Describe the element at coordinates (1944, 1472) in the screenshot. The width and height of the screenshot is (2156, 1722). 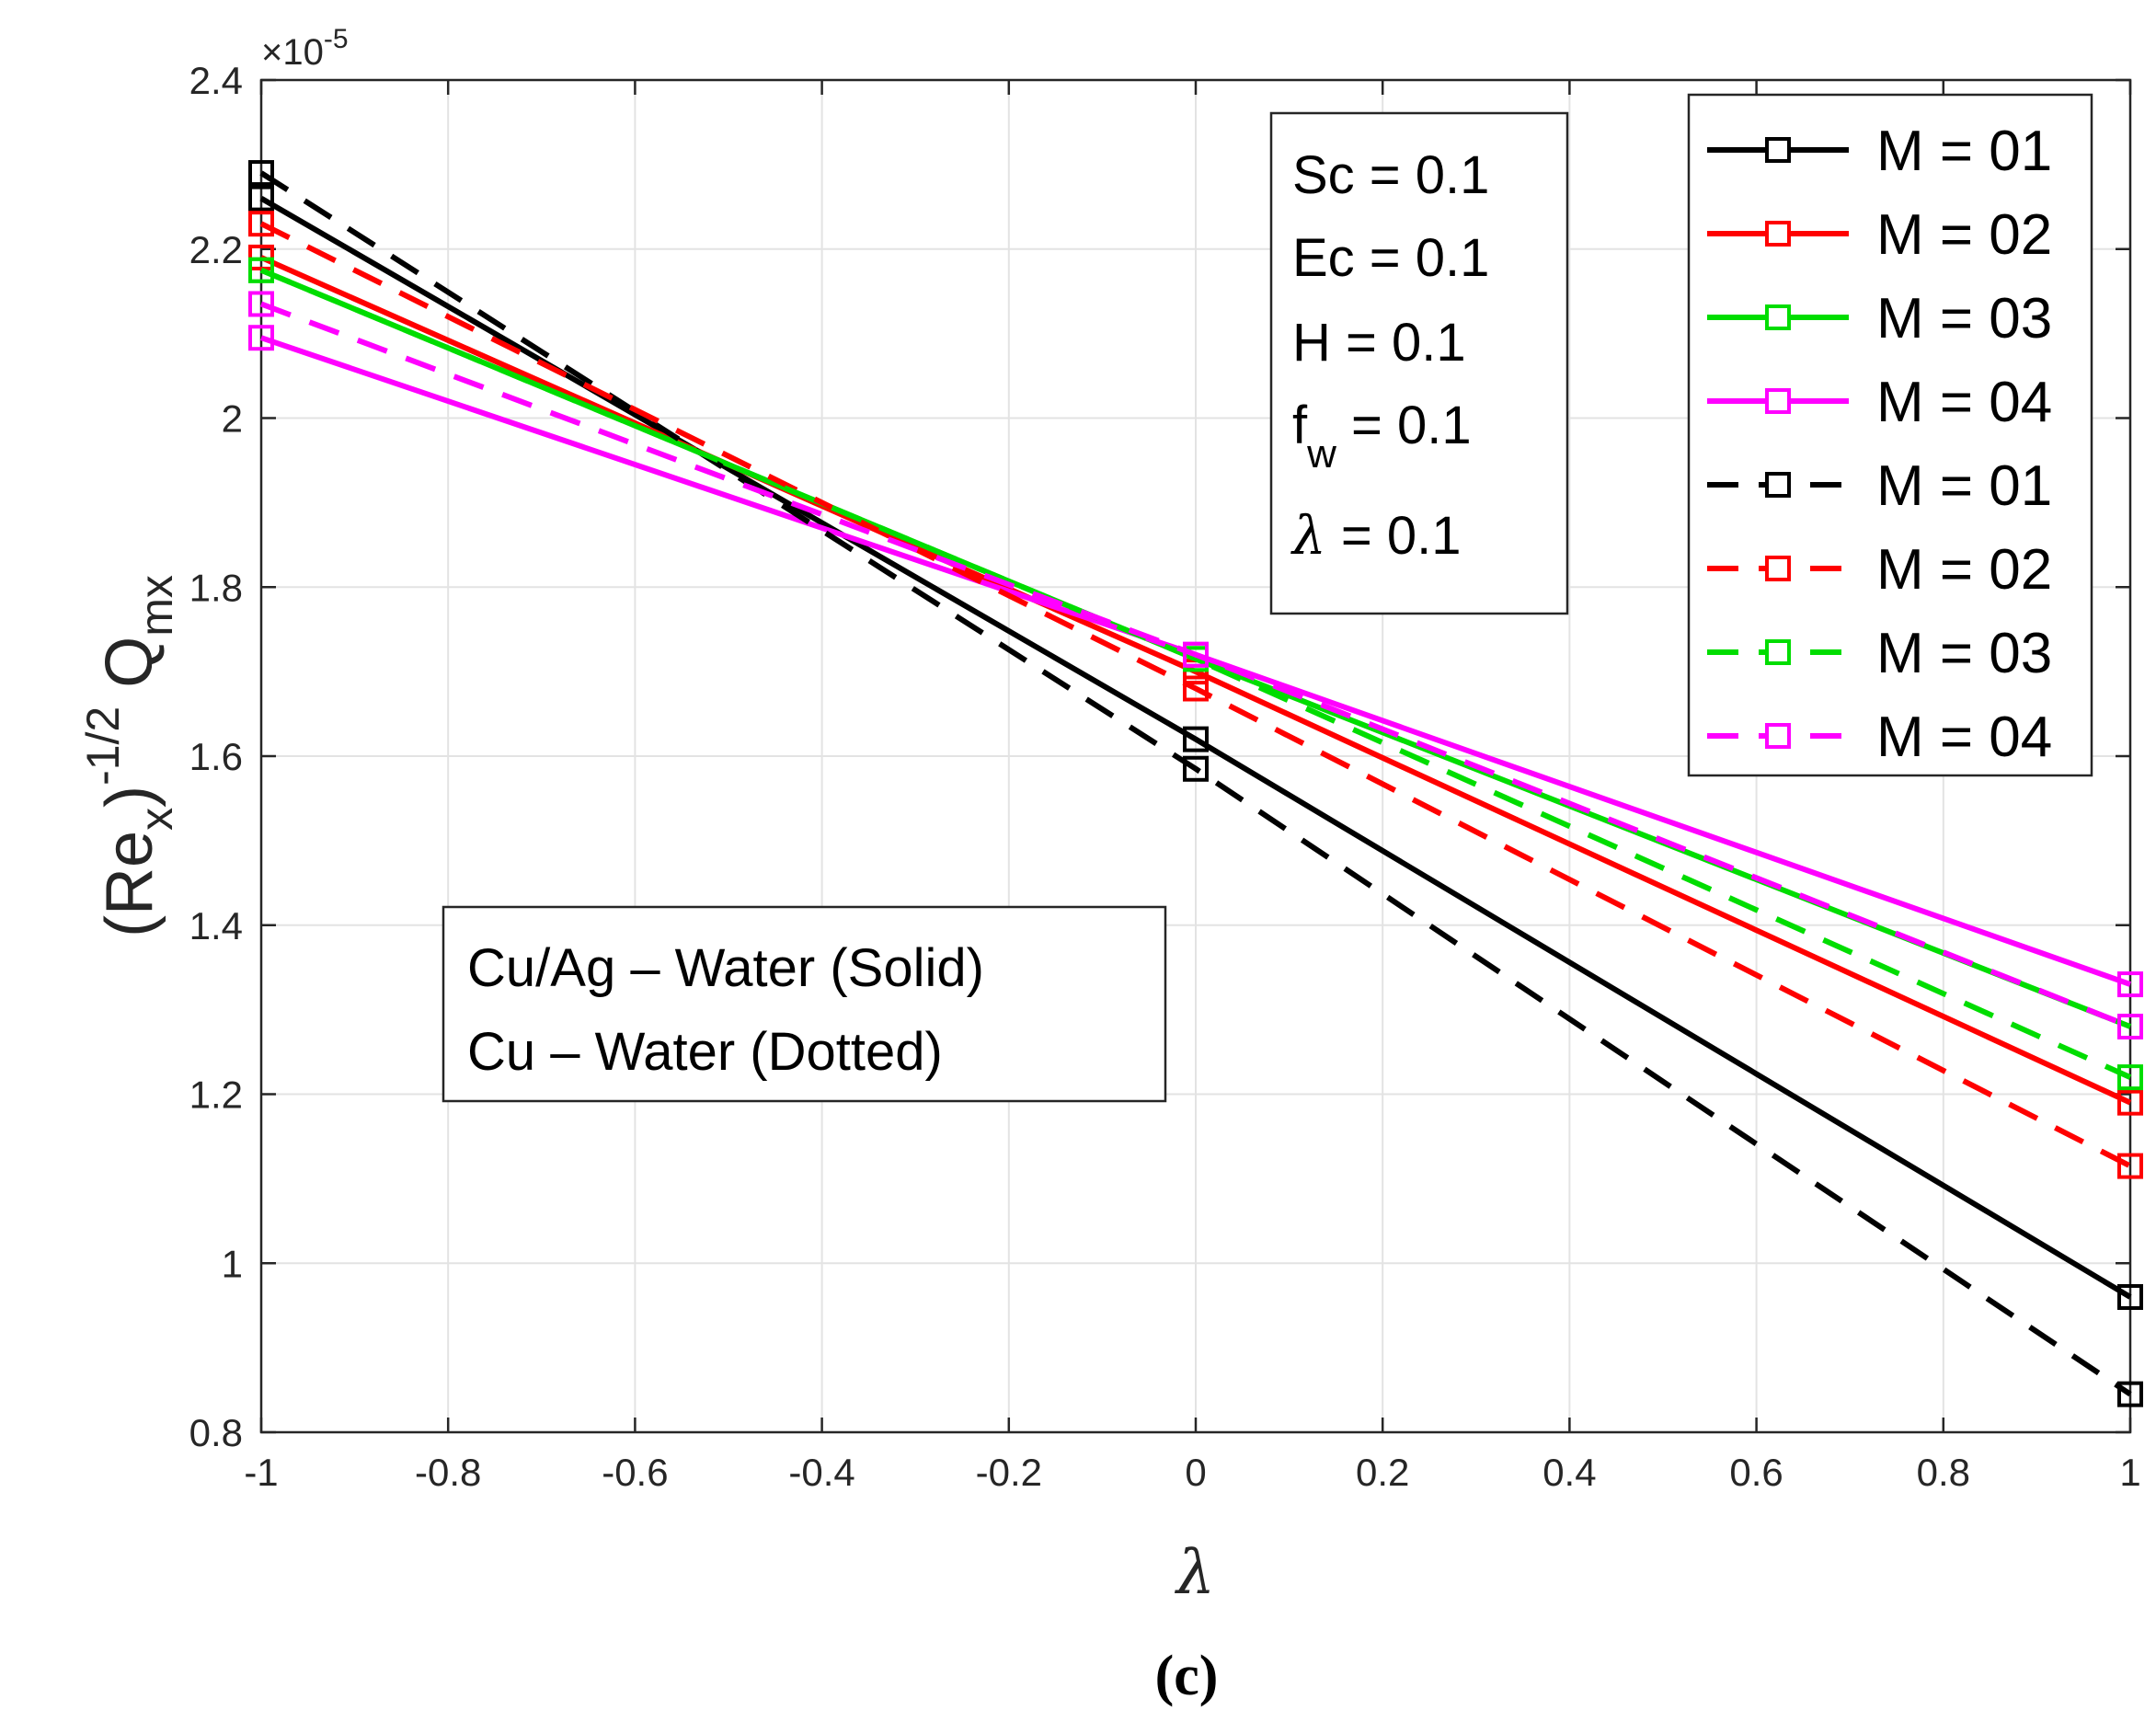
I see `x-tick-label: 0.8` at that location.